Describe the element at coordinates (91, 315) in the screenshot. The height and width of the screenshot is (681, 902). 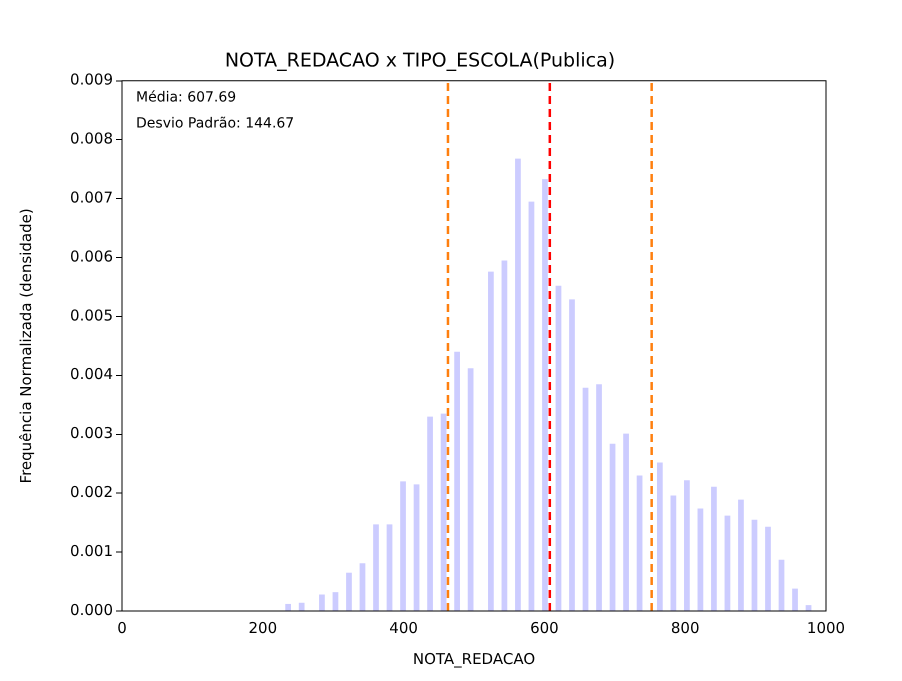
I see `y-tick-label: 0.005` at that location.